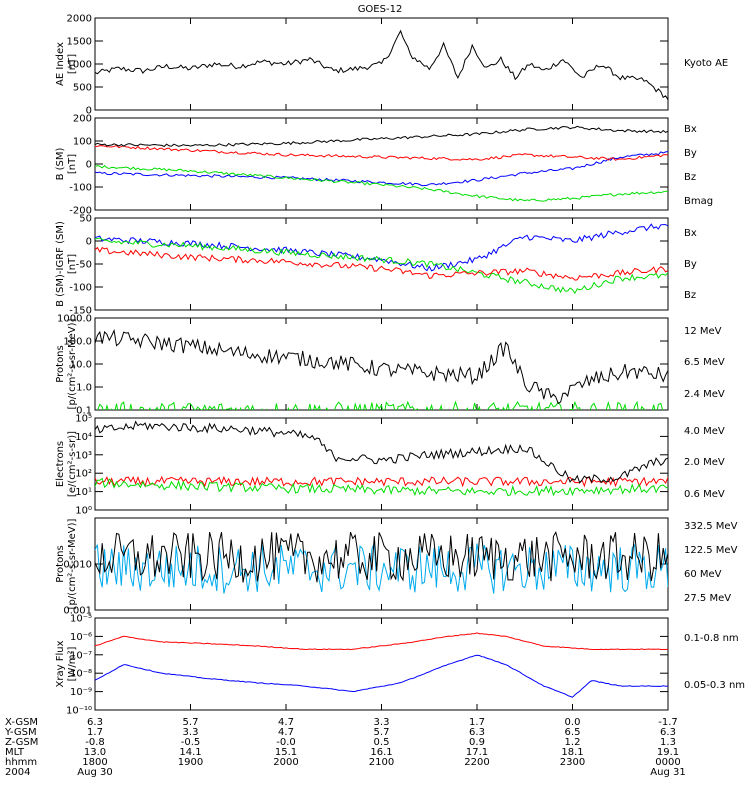  Describe the element at coordinates (83, 437) in the screenshot. I see `y-tick-label: 10⁴` at that location.